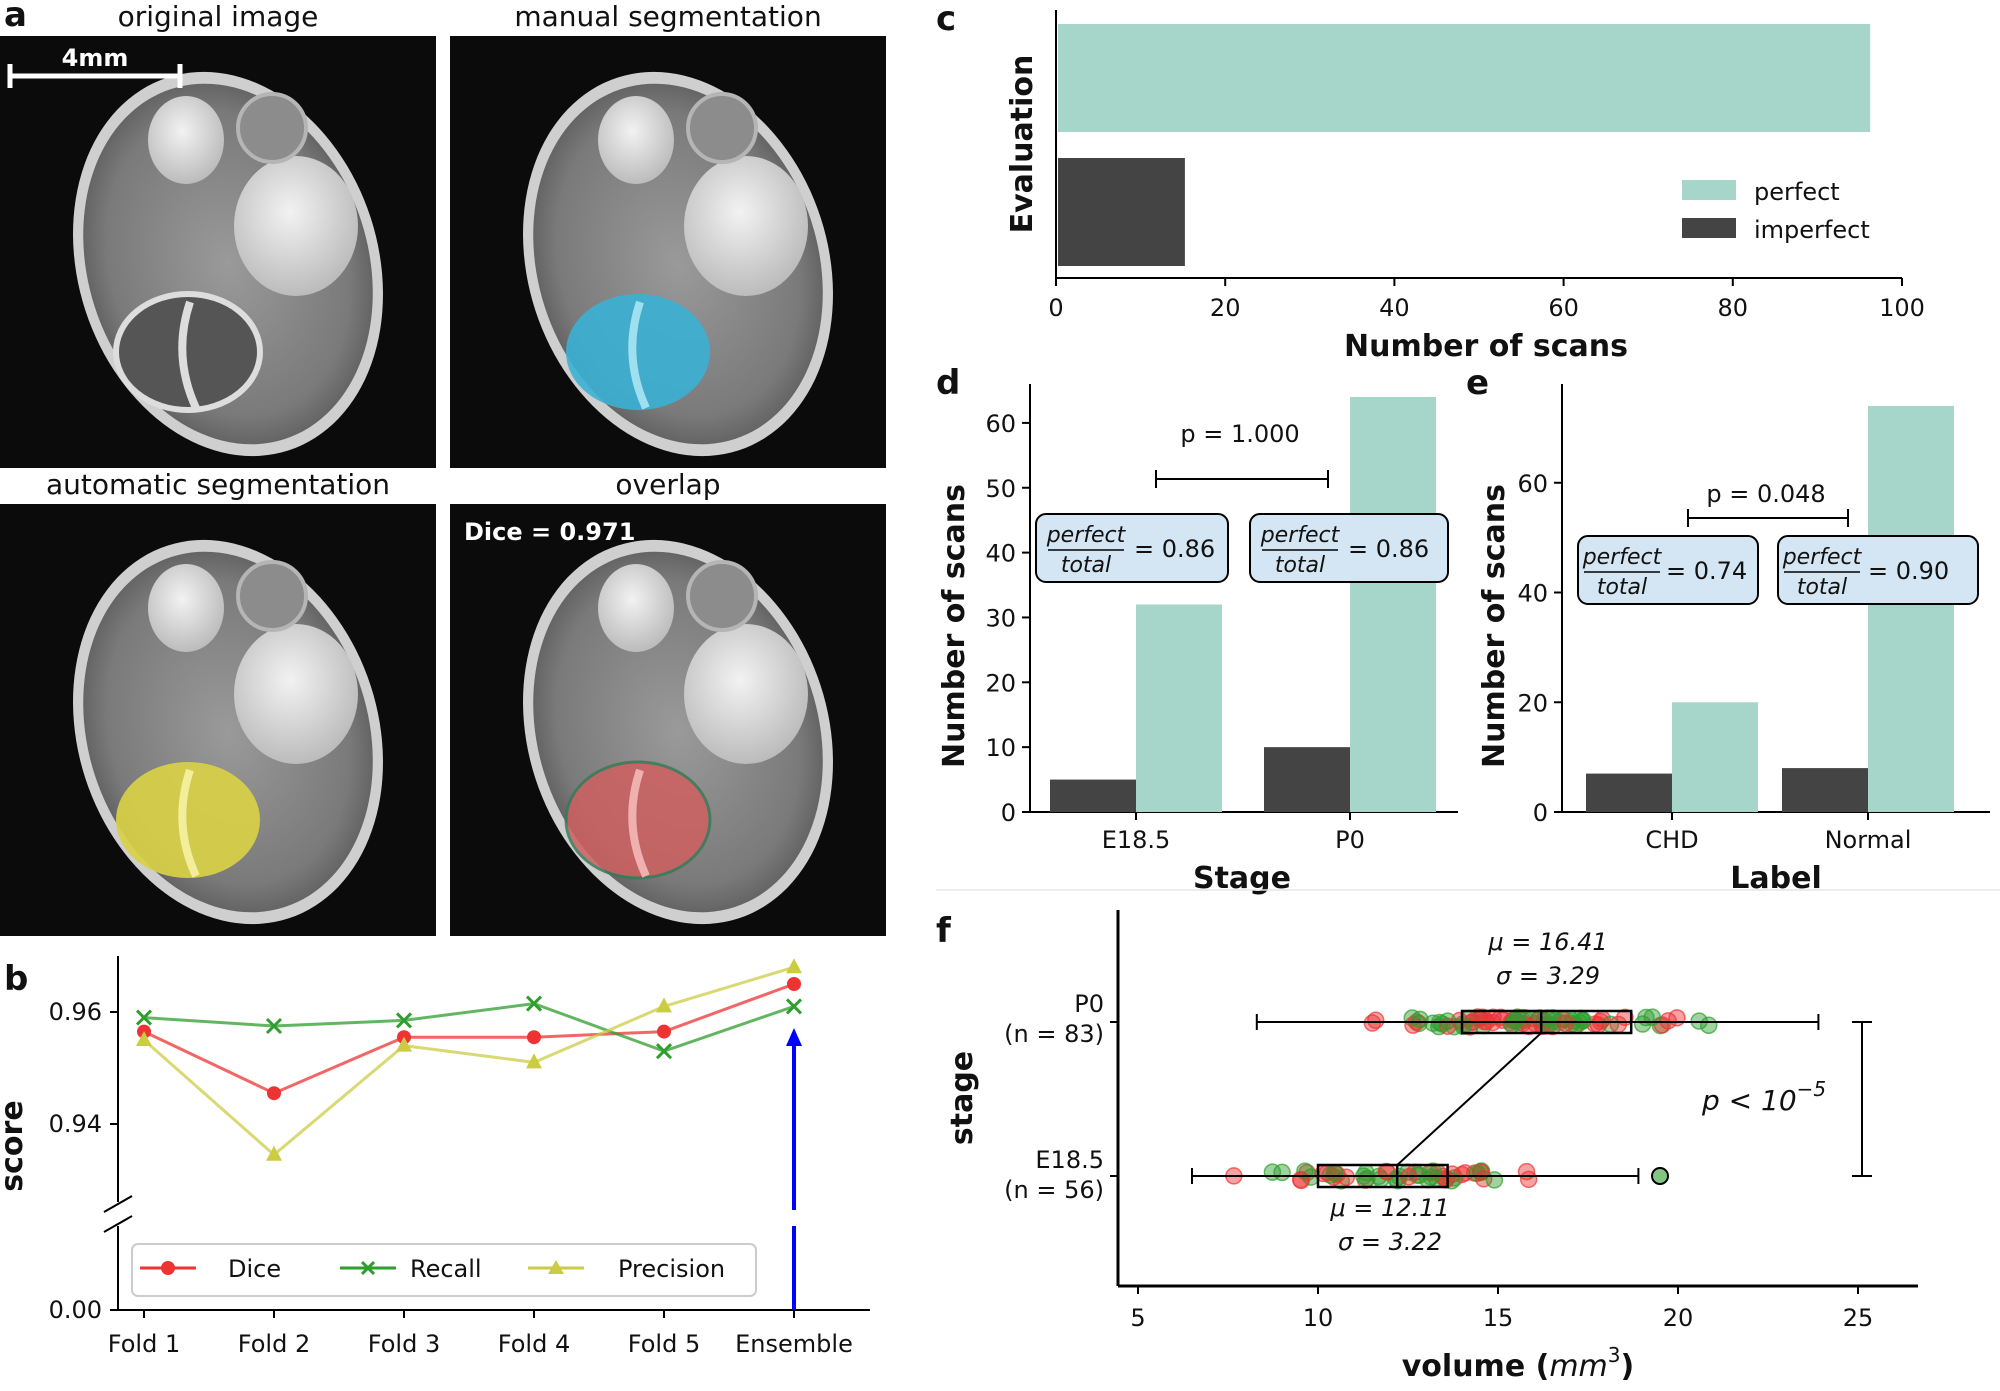  I want to click on e-ytick-label: 60, so click(1532, 484).